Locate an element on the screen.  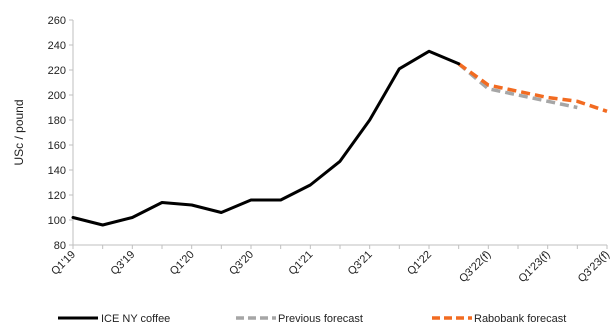
x-tick-label: Q1'20 is located at coordinates (182, 263).